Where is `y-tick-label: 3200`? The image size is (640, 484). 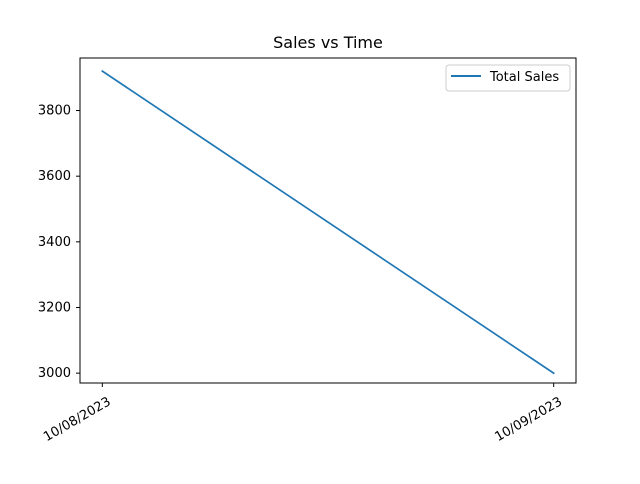
y-tick-label: 3200 is located at coordinates (54, 307).